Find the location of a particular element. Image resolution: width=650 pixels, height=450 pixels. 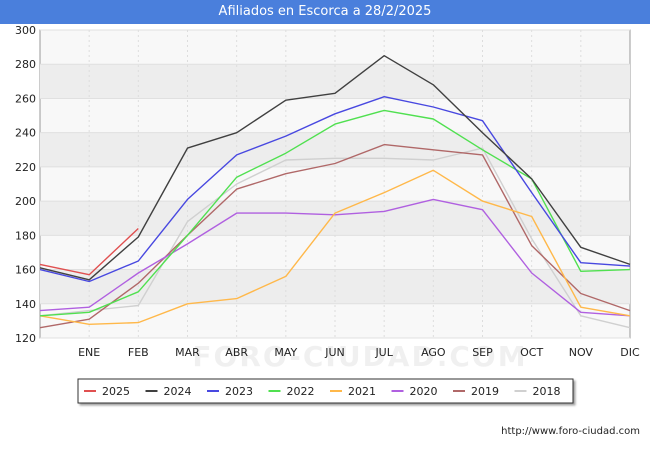

legend: 2025 2024 2023 2022 2021 2020 2019 2018 is located at coordinates (325, 391).